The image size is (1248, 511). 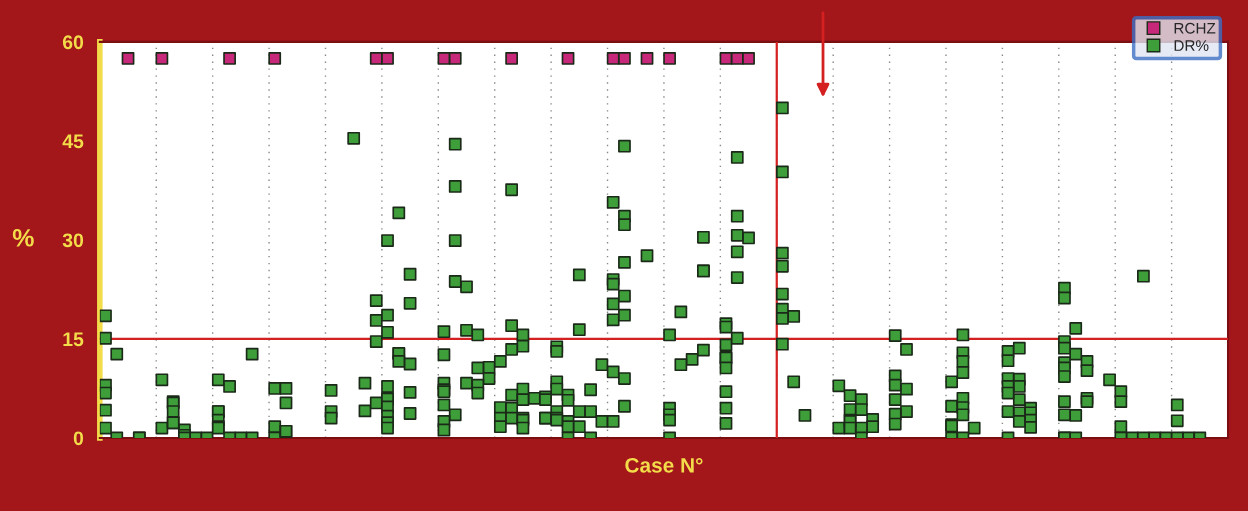 What do you see at coordinates (78, 438) in the screenshot?
I see `y-tick-label: 0` at bounding box center [78, 438].